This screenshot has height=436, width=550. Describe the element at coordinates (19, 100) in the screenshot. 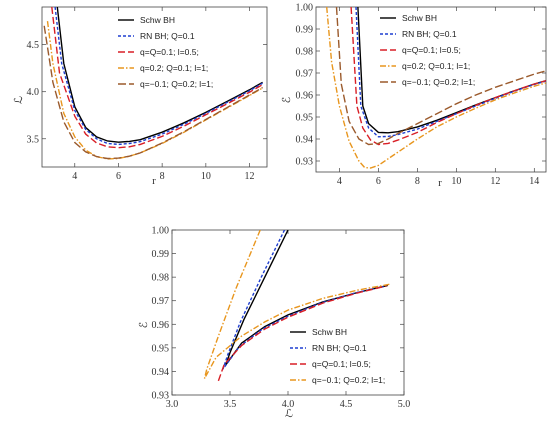

I see `y-axis-label: ℒ` at that location.